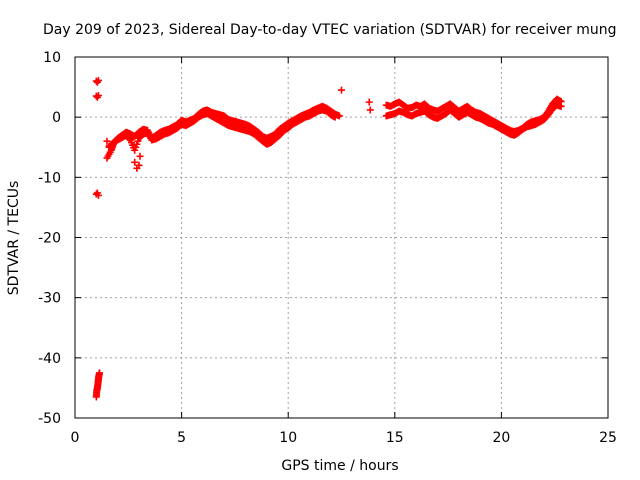 The image size is (640, 480). What do you see at coordinates (181, 438) in the screenshot?
I see `x-tick-label: 5` at bounding box center [181, 438].